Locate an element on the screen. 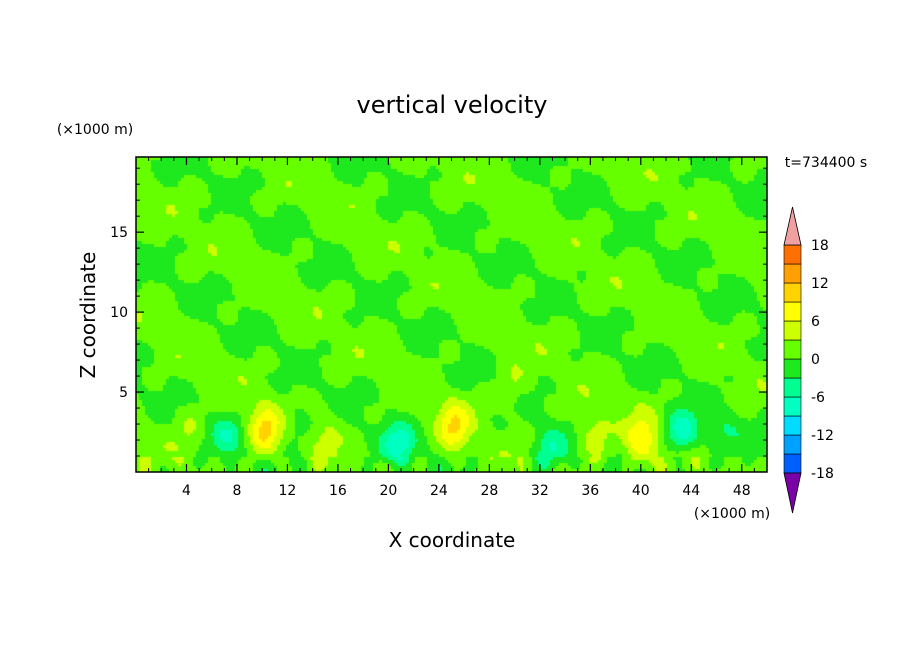  x-tick-label: 40 is located at coordinates (641, 491).